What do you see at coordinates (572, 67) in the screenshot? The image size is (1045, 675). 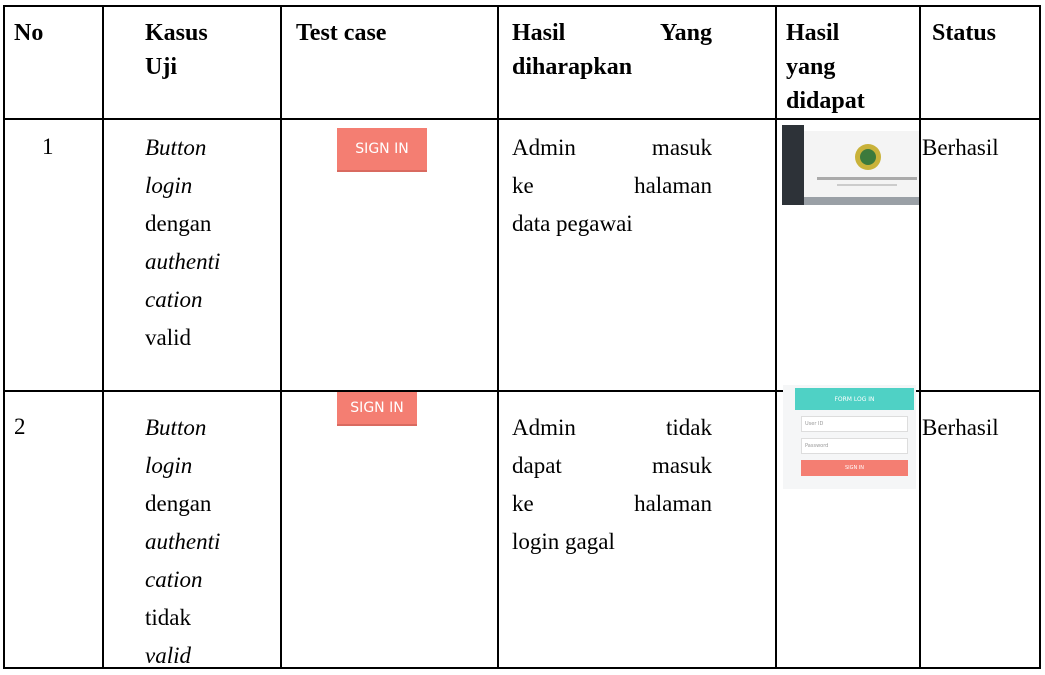 I see `text-line: diharapkan` at bounding box center [572, 67].